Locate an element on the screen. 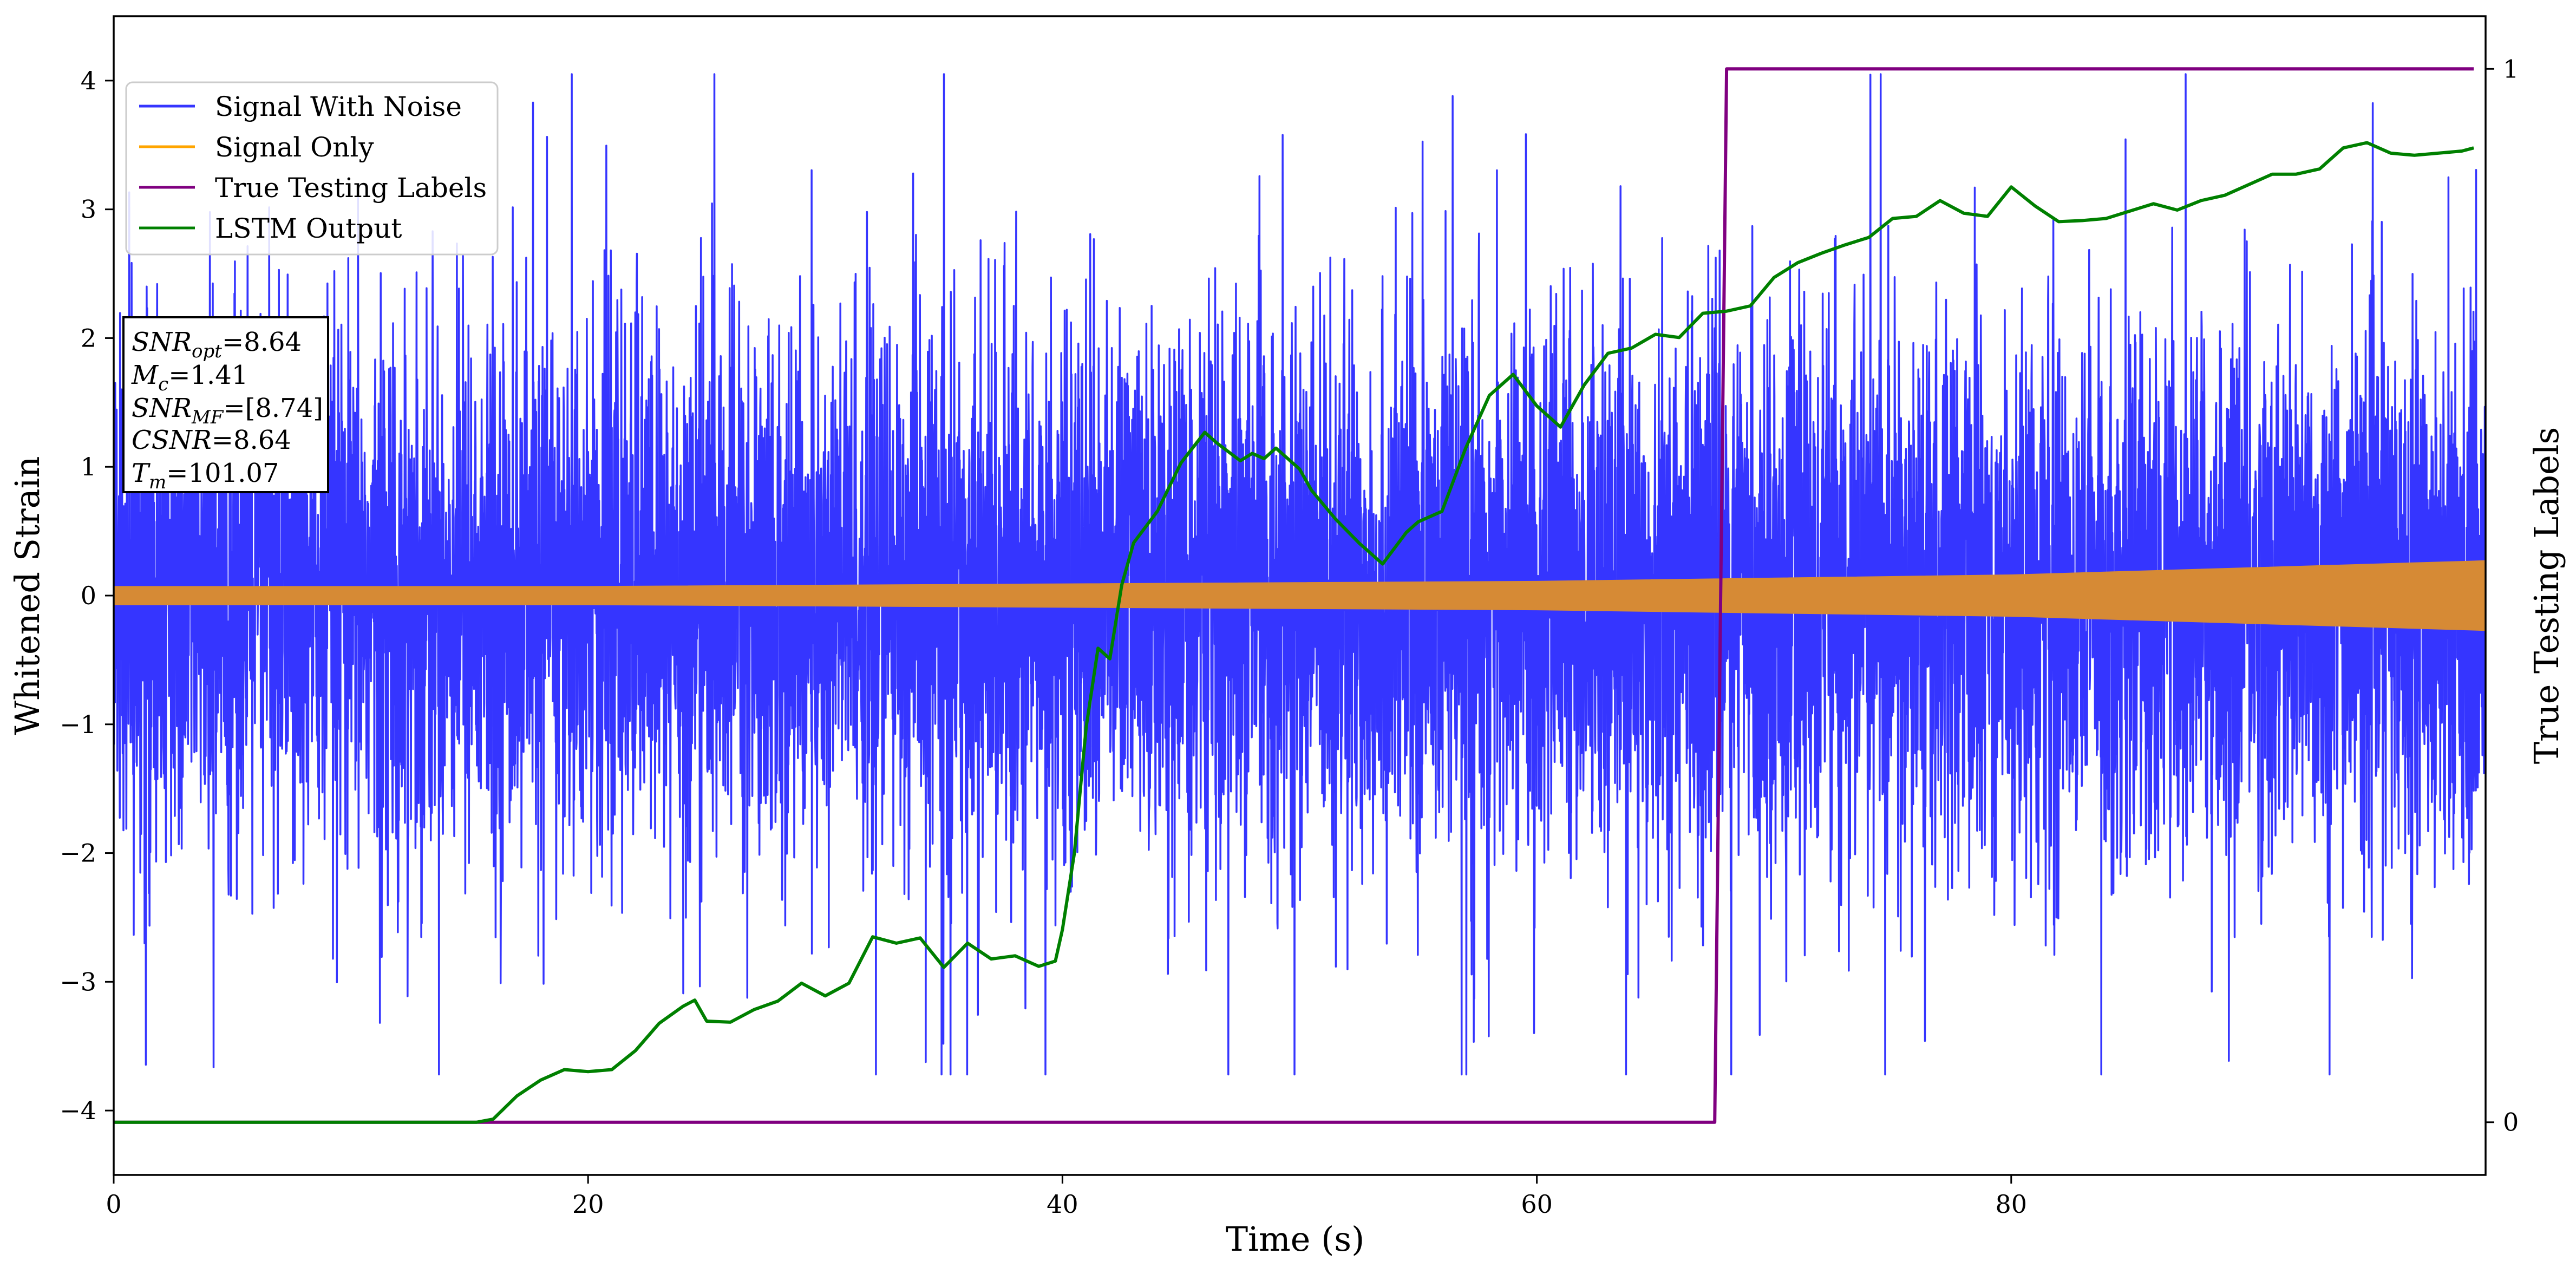 This screenshot has width=2576, height=1274. y-tick-label: 0 is located at coordinates (88, 595).